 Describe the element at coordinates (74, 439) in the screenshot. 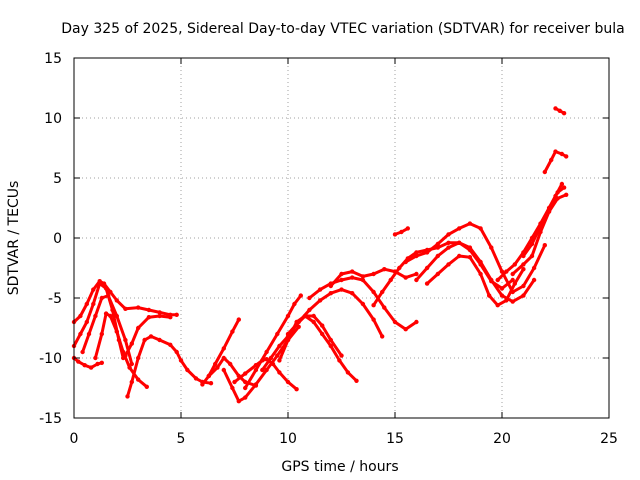

I see `x-tick-label: 0` at that location.